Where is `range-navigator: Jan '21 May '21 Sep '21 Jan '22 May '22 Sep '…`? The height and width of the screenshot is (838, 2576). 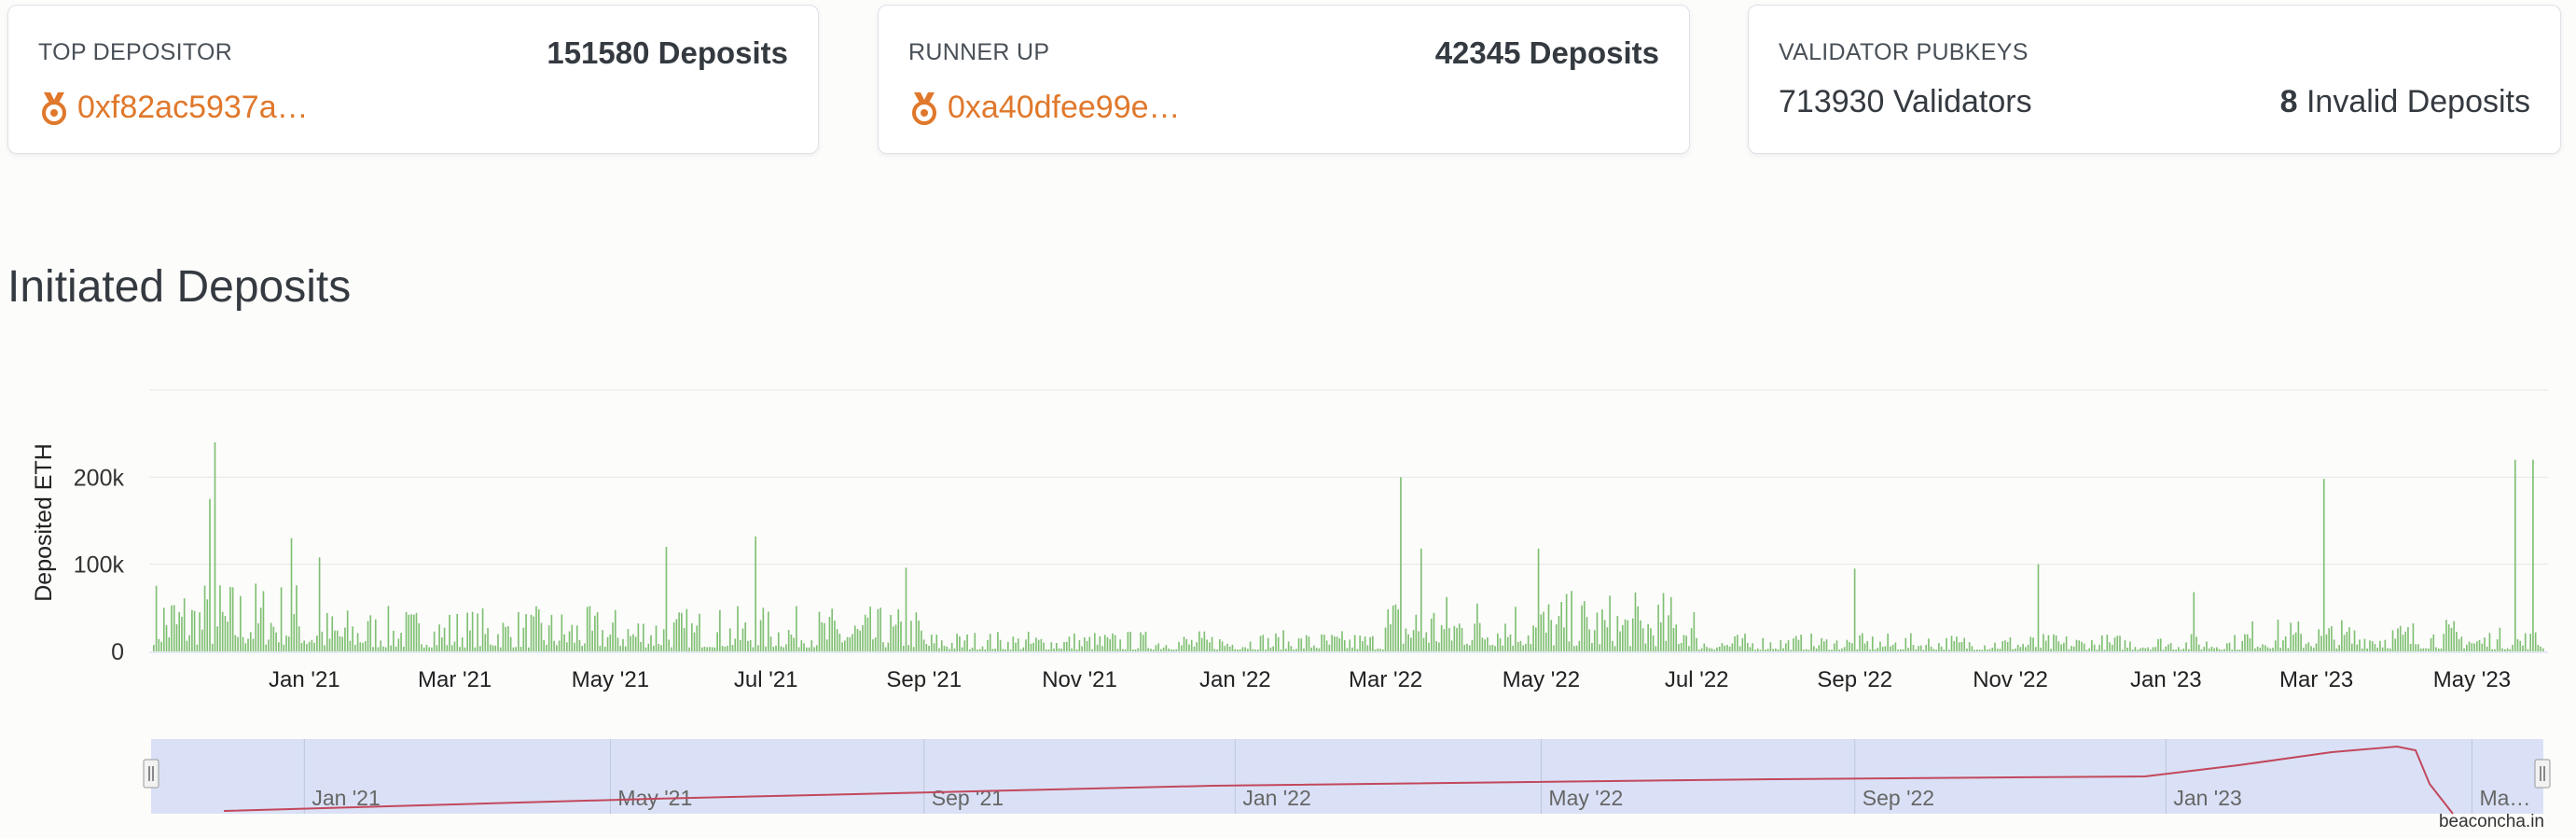
range-navigator: Jan '21 May '21 Sep '21 Jan '22 May '22 Sep '… is located at coordinates (1347, 777).